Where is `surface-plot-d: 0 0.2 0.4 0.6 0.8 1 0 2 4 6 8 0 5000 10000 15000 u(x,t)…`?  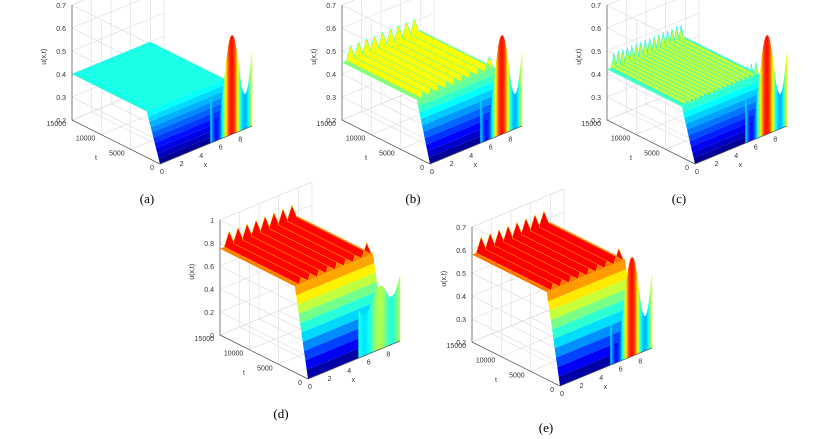
surface-plot-d: 0 0.2 0.4 0.6 0.8 1 0 2 4 6 8 0 5000 10000 15000 u(x,t)… is located at coordinates (295, 286).